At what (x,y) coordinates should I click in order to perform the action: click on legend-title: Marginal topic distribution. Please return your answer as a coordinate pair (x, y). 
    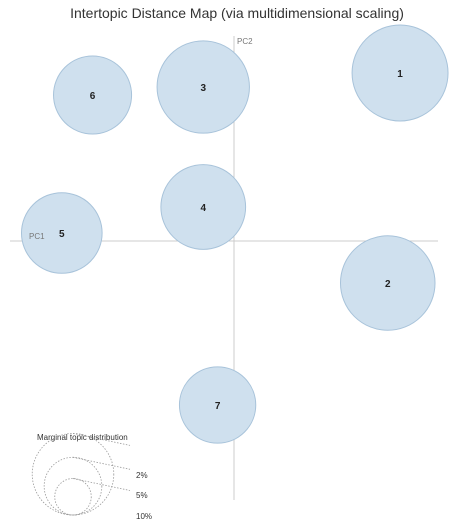
    Looking at the image, I should click on (82, 437).